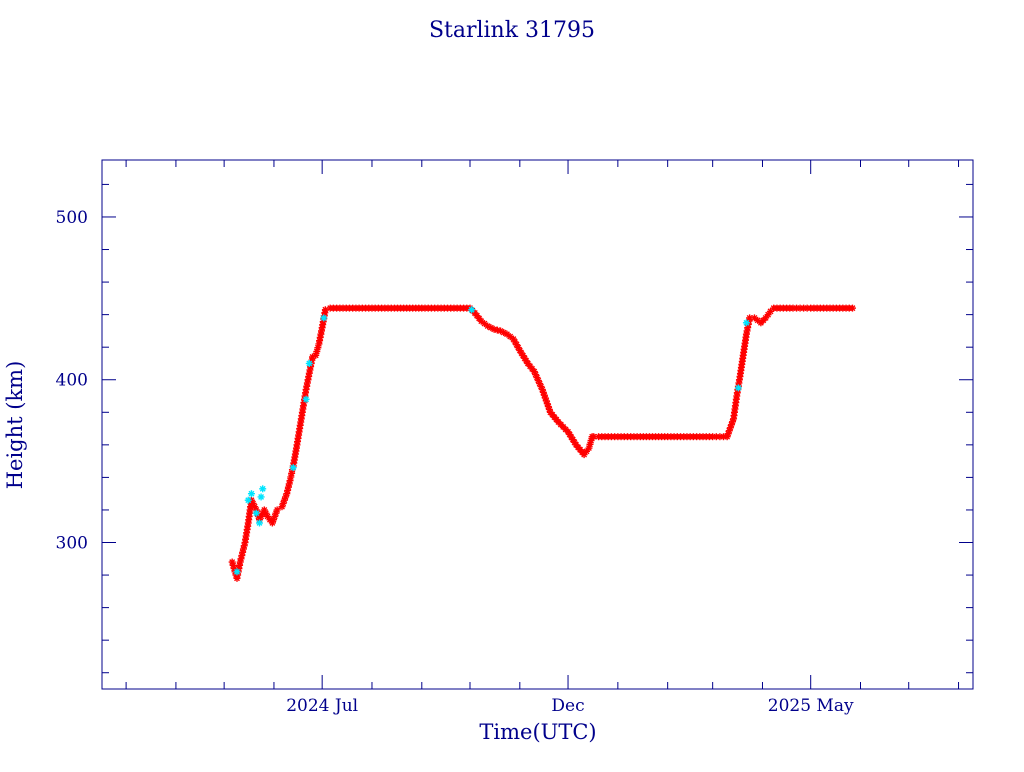  I want to click on x-tick-labels: 2024 Jul Dec 2025 May, so click(570, 706).